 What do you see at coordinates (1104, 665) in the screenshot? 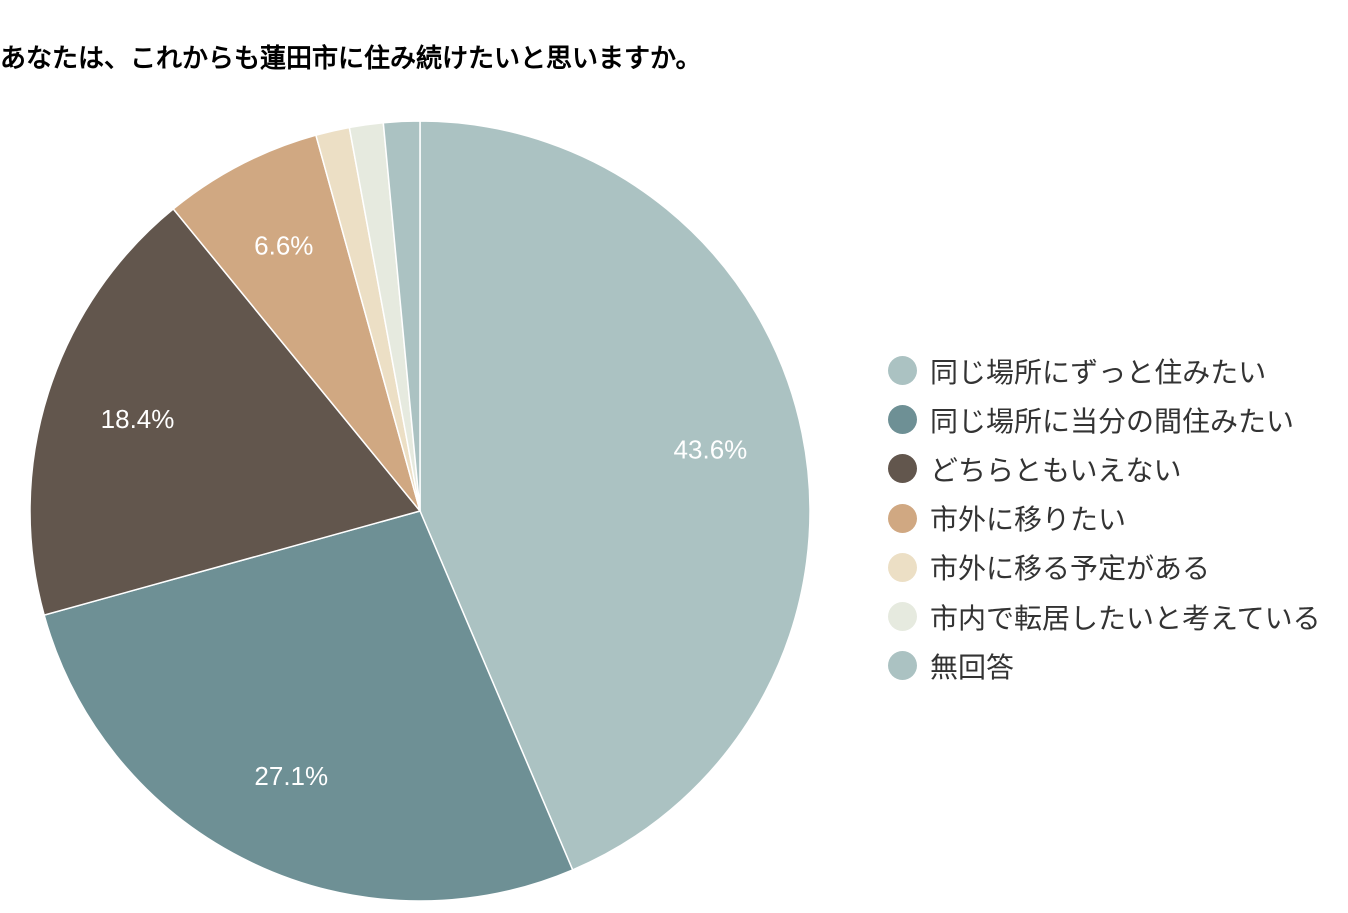
I see `legend-item-6: 無回答` at bounding box center [1104, 665].